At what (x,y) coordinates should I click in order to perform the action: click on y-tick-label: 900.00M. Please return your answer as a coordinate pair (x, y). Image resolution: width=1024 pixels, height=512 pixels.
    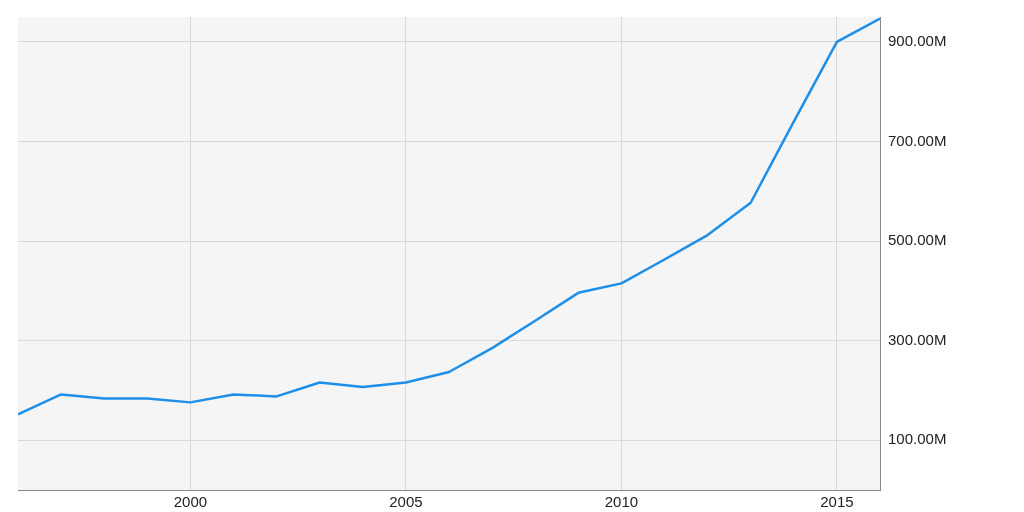
    Looking at the image, I should click on (917, 41).